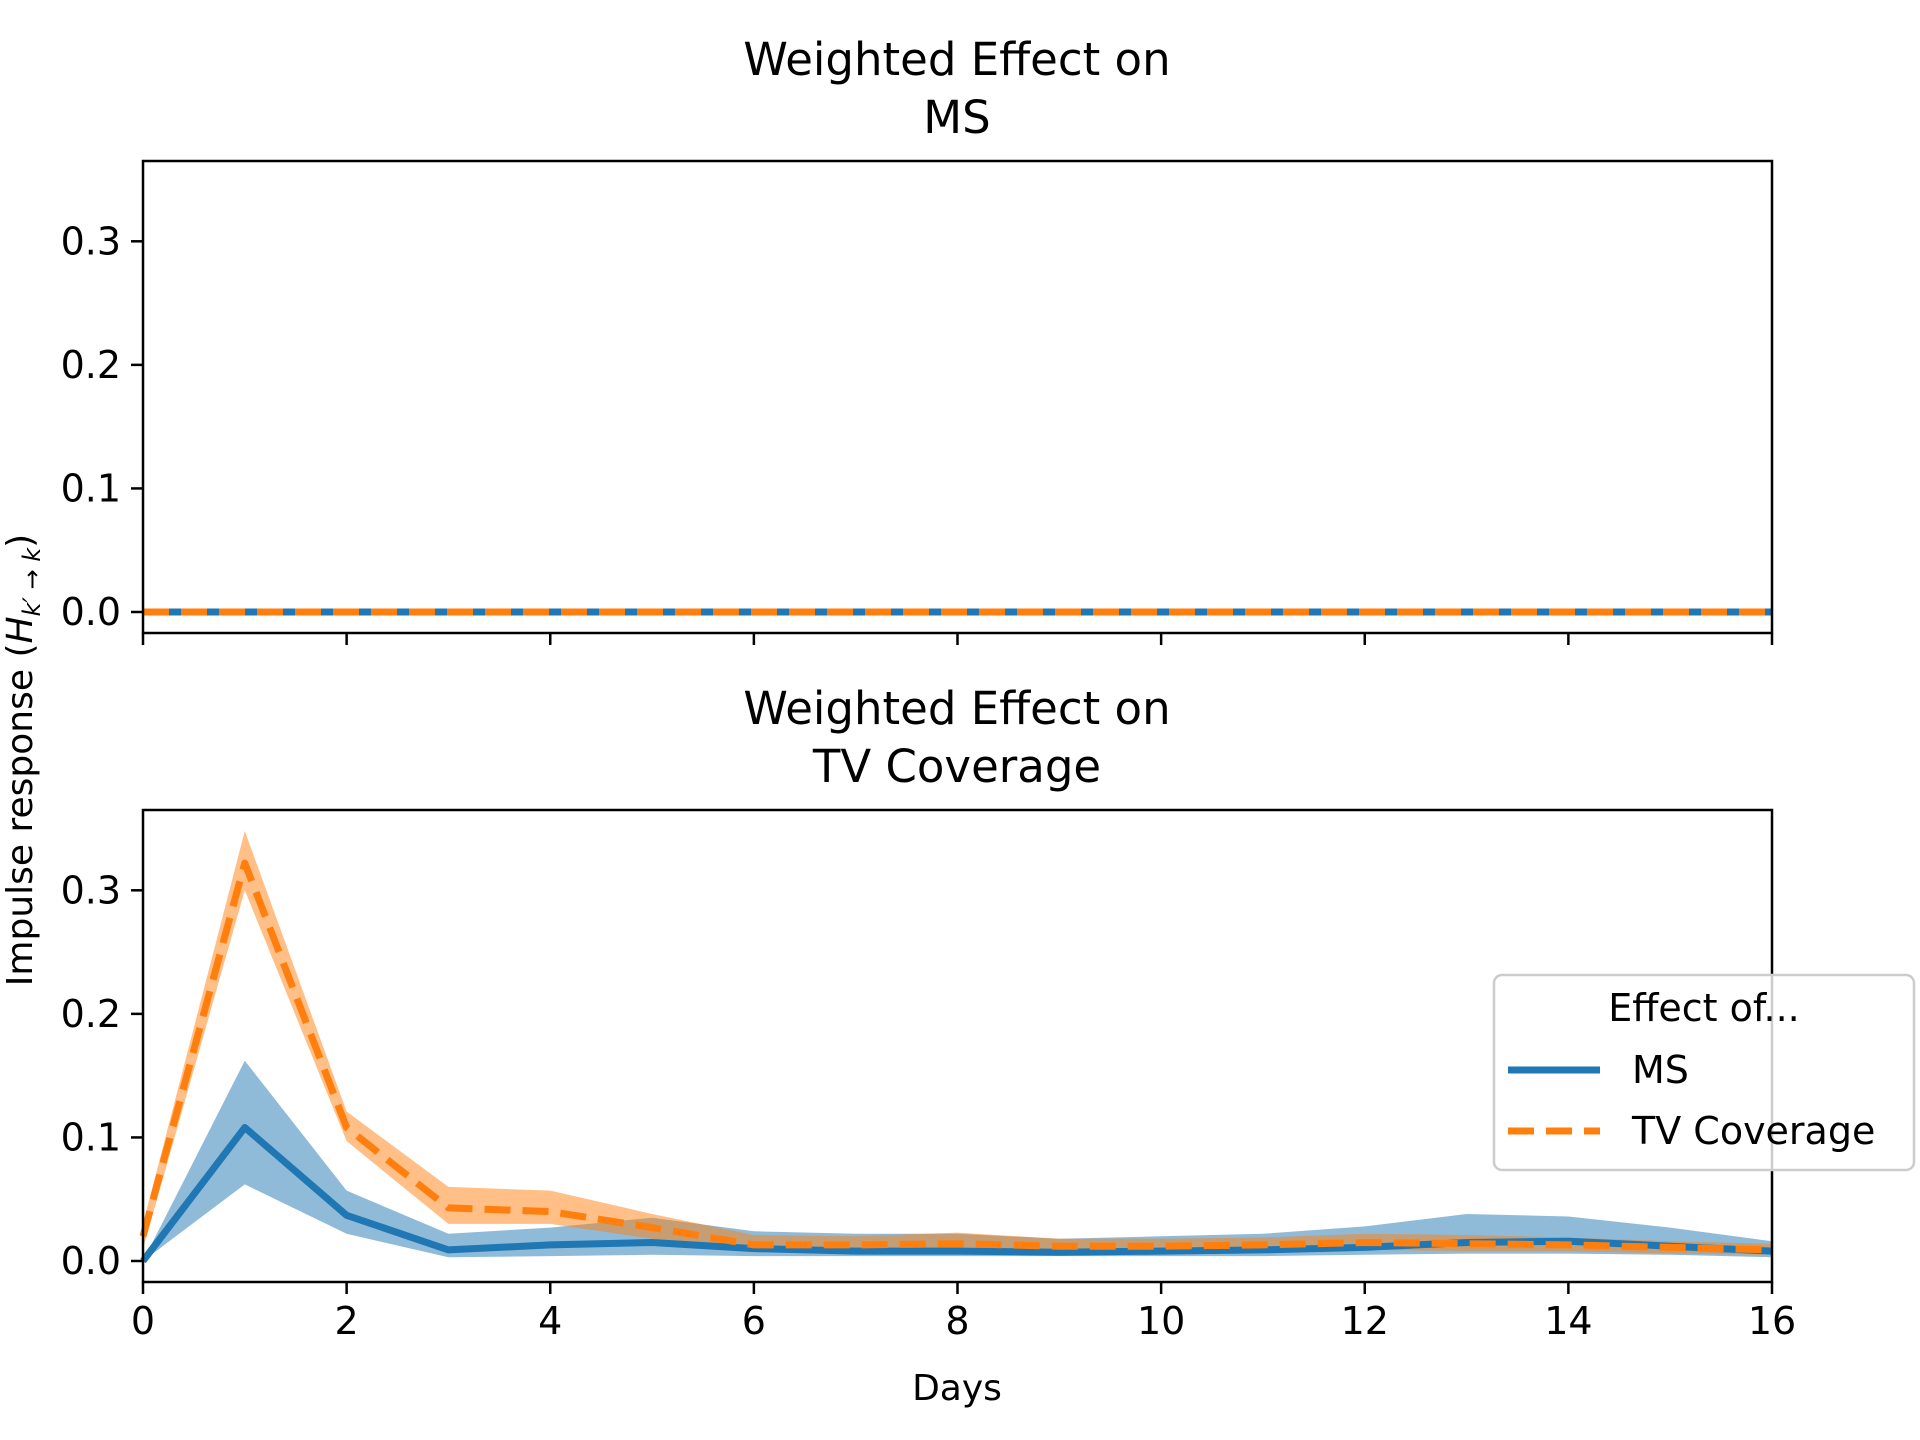 This screenshot has width=1920, height=1440. Describe the element at coordinates (143, 1321) in the screenshot. I see `x-tick-label: 0` at that location.